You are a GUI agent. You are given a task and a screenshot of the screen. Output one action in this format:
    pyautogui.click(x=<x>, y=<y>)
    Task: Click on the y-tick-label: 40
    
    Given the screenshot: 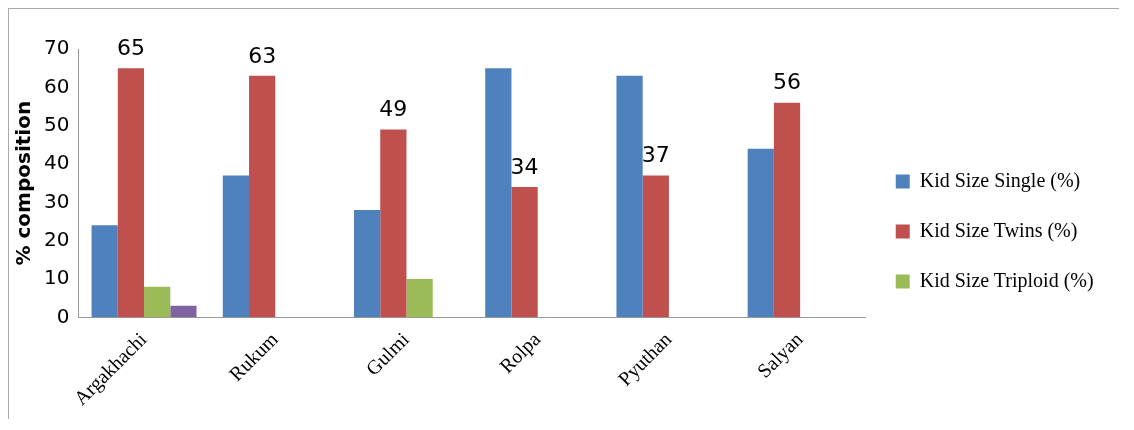 What is the action you would take?
    pyautogui.click(x=57, y=162)
    